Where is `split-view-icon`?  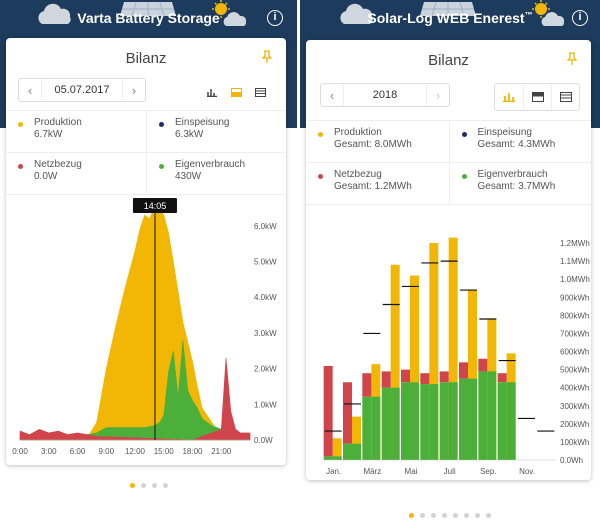 split-view-icon is located at coordinates (537, 97).